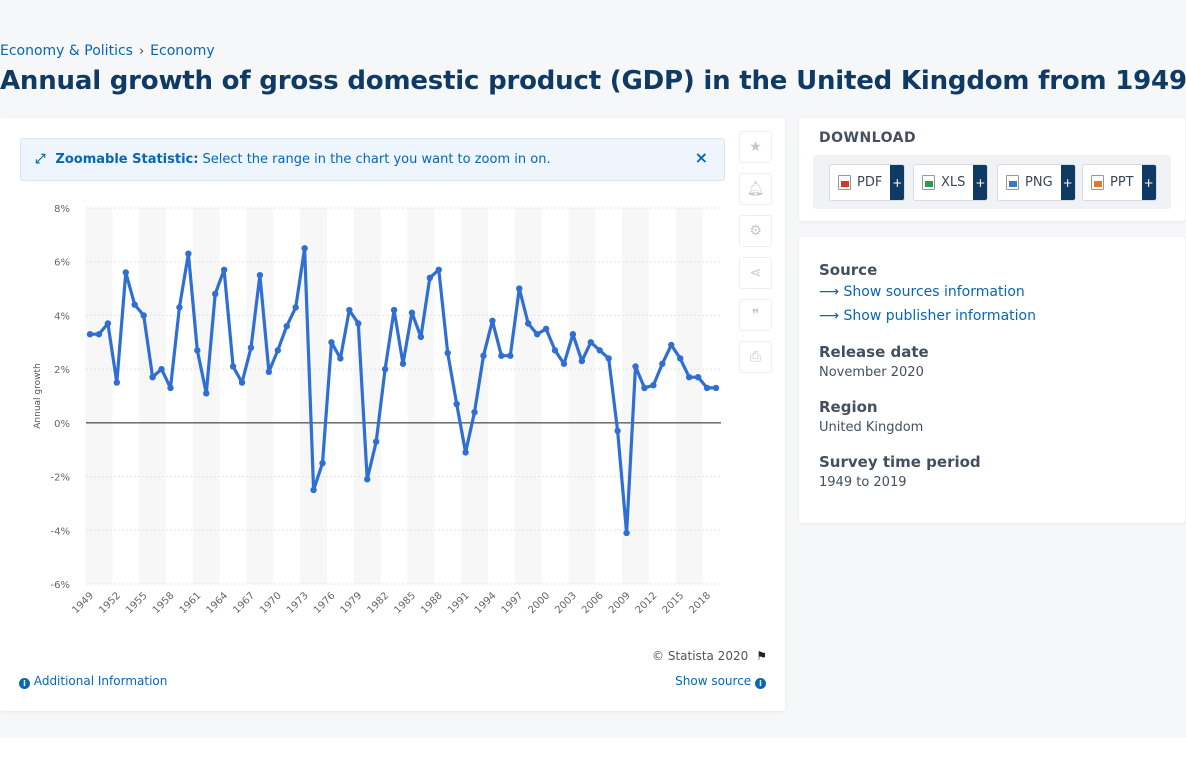  What do you see at coordinates (848, 407) in the screenshot?
I see `region-heading: Region` at bounding box center [848, 407].